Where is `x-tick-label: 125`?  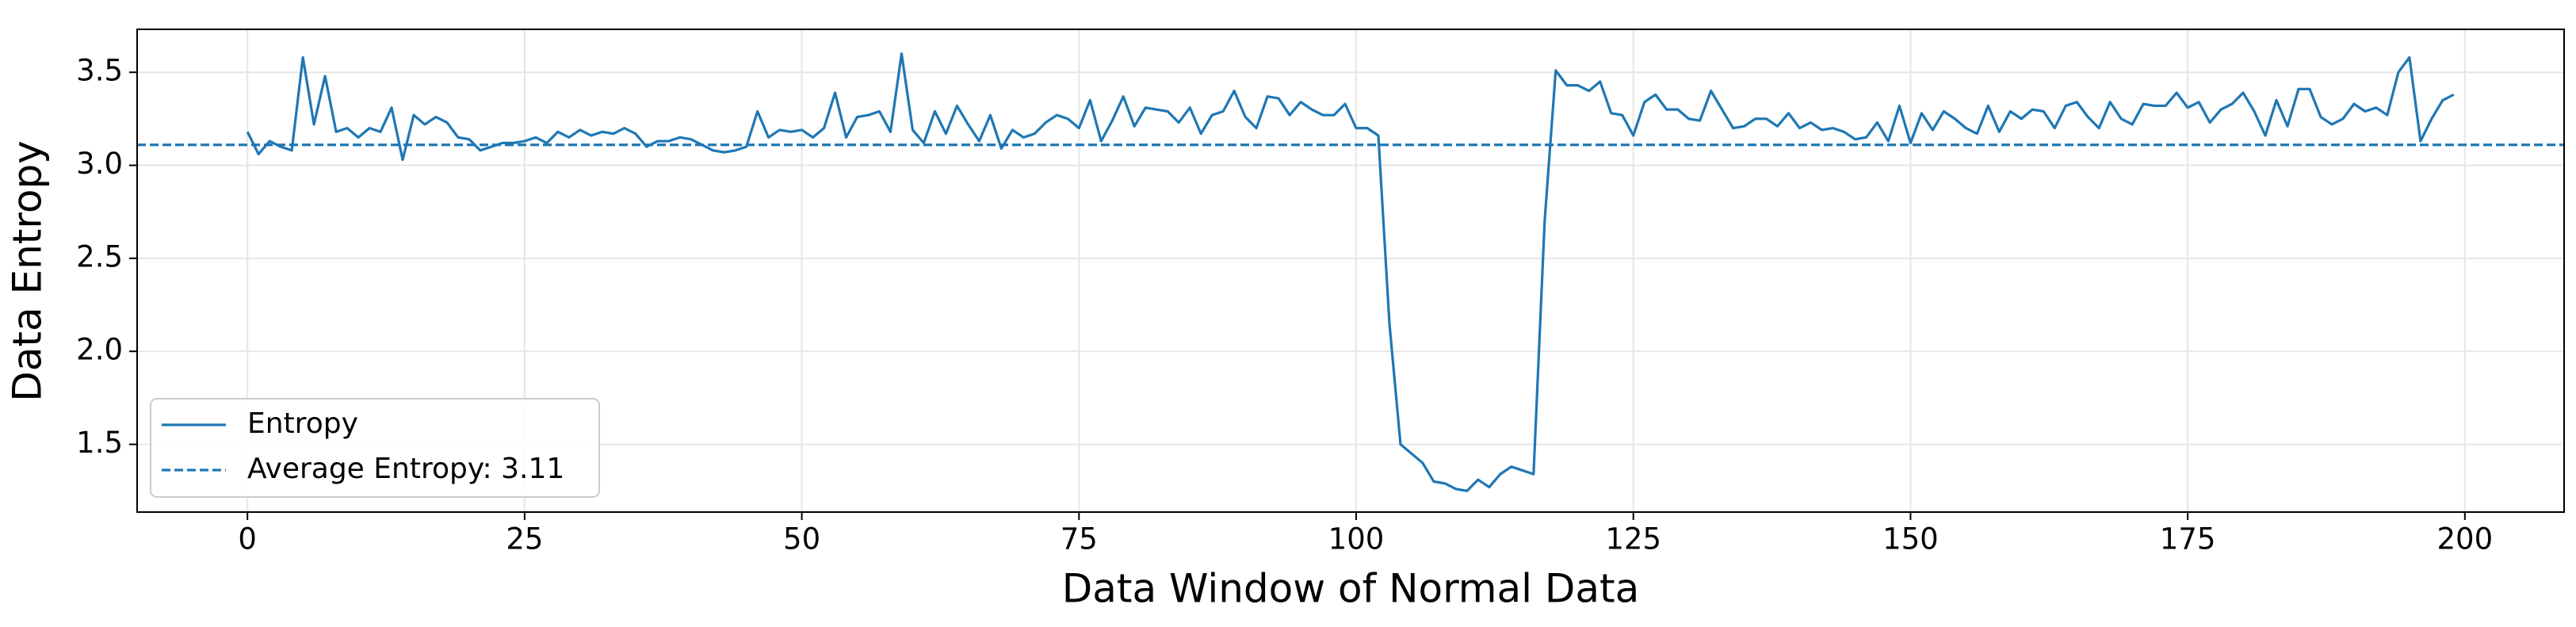
x-tick-label: 125 is located at coordinates (1633, 539).